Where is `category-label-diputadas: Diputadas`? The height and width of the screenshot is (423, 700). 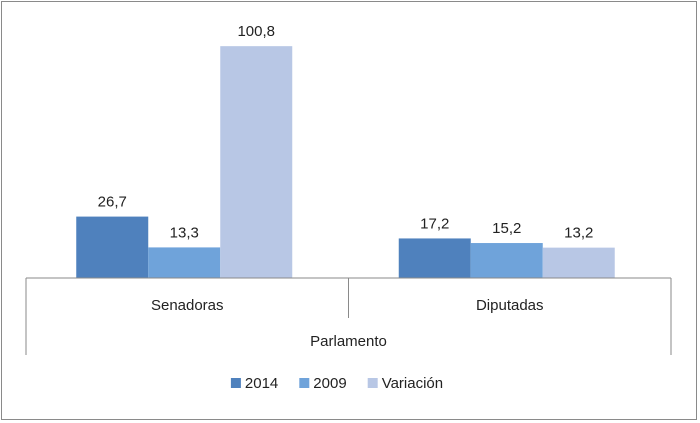 category-label-diputadas: Diputadas is located at coordinates (510, 305).